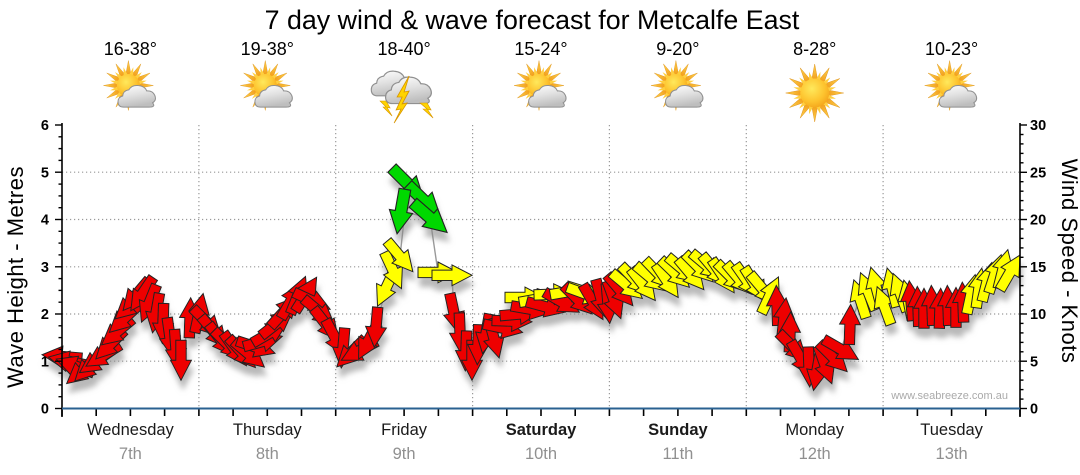  Describe the element at coordinates (541, 430) in the screenshot. I see `svg-text: Saturday` at that location.